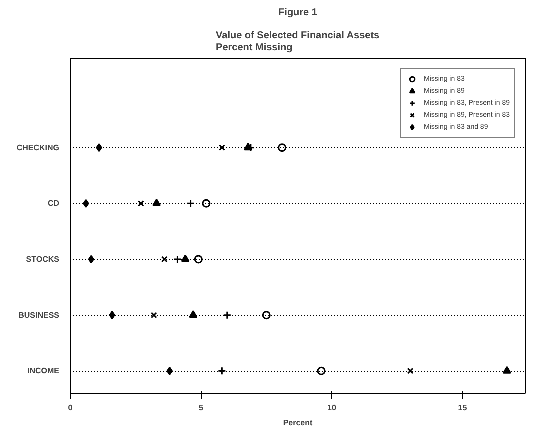 This screenshot has width=549, height=434. I want to click on chart-title: Figure 1, so click(298, 13).